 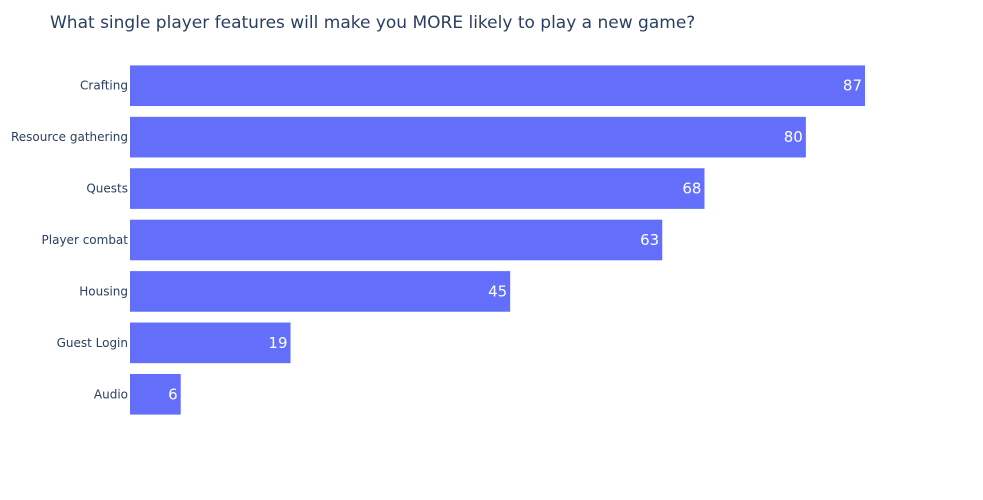 What do you see at coordinates (103, 291) in the screenshot?
I see `y-tick-label: Housing` at bounding box center [103, 291].